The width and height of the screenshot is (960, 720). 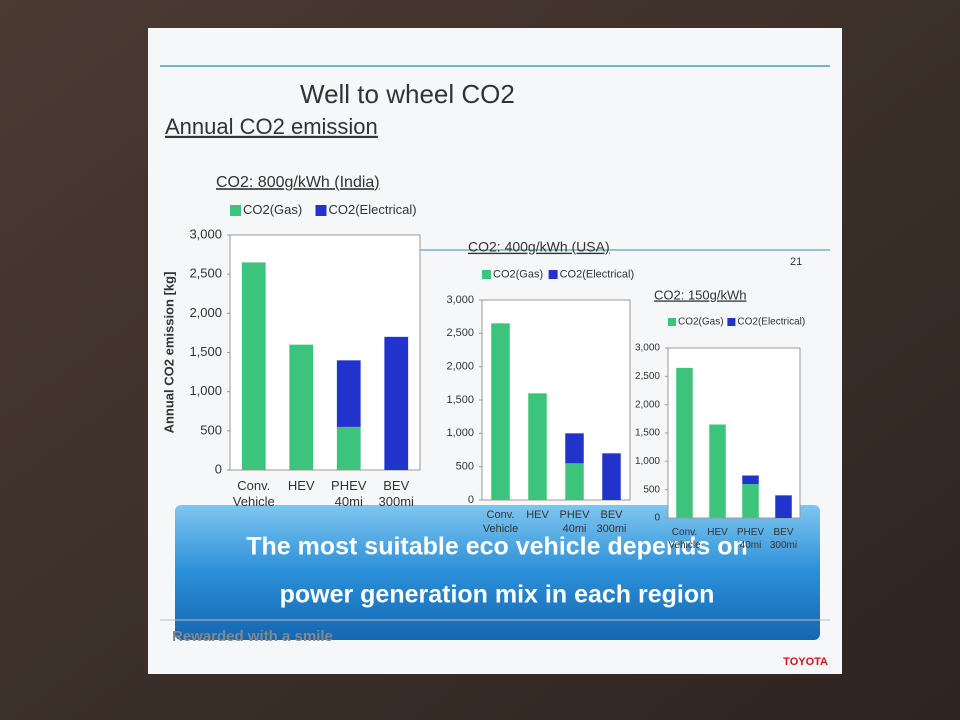 I want to click on chart-title: CO2: 150g/kWh, so click(x=700, y=294).